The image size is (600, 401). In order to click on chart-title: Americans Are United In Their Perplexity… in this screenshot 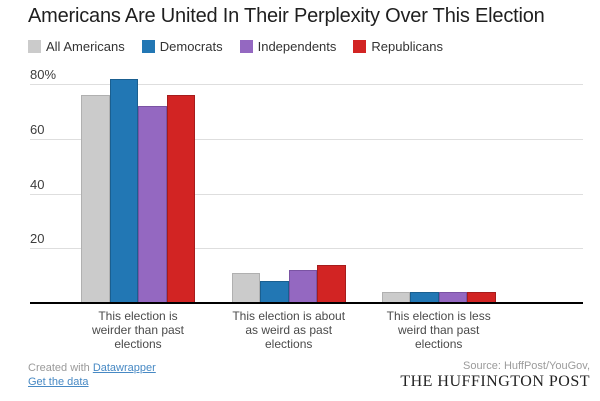, I will do `click(286, 16)`.